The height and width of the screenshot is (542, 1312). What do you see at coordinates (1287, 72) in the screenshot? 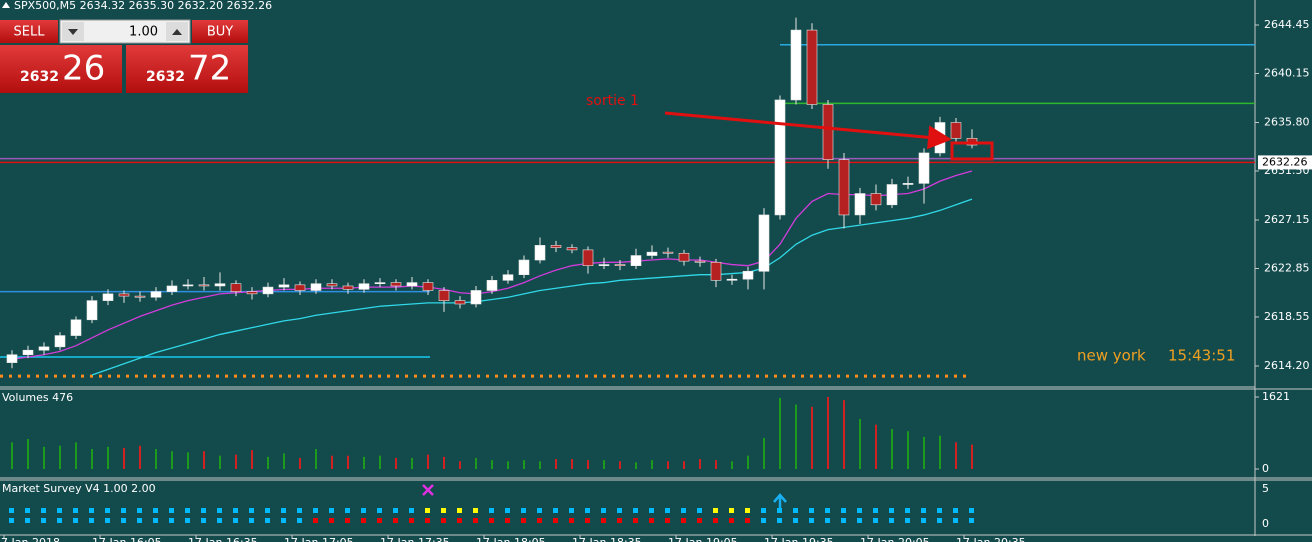
I see `y-tick-label: 2640.15` at bounding box center [1287, 72].